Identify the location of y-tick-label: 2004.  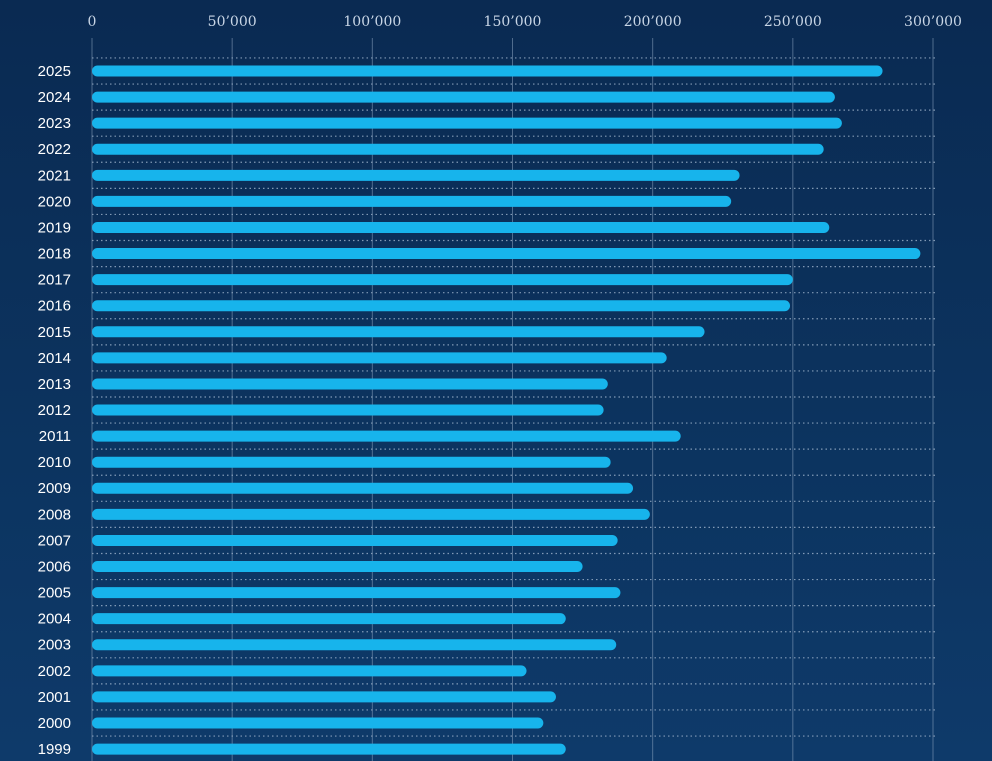
(54, 619).